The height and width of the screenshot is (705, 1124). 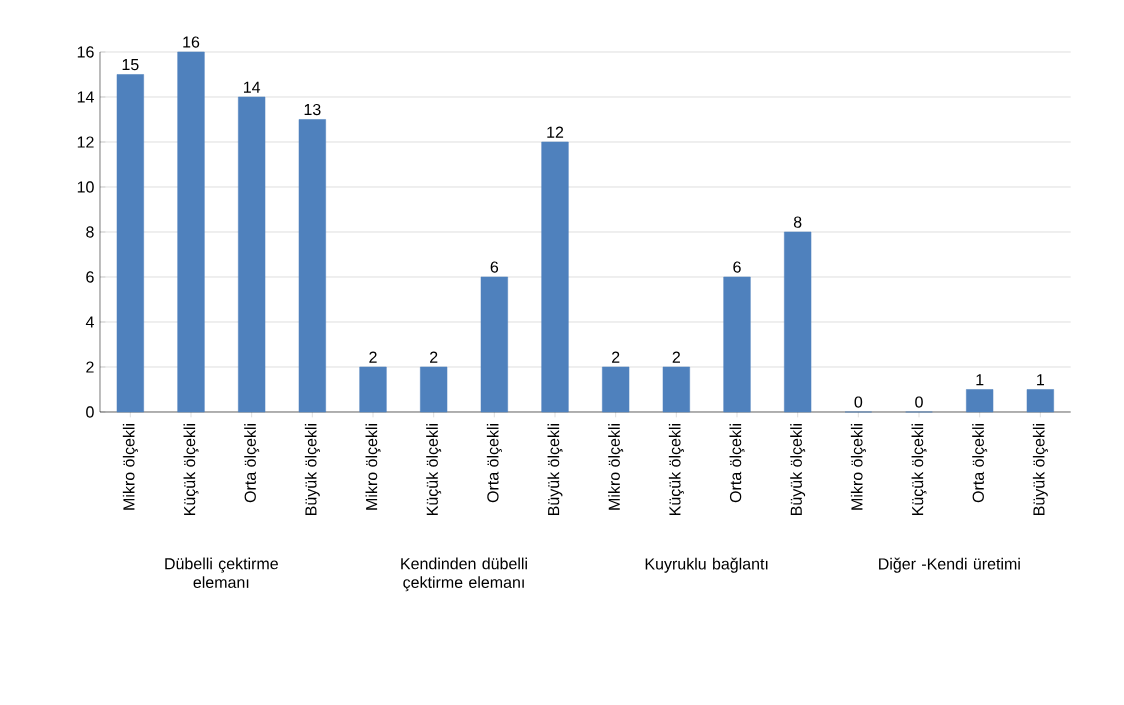 I want to click on data-label: 15, so click(x=130, y=64).